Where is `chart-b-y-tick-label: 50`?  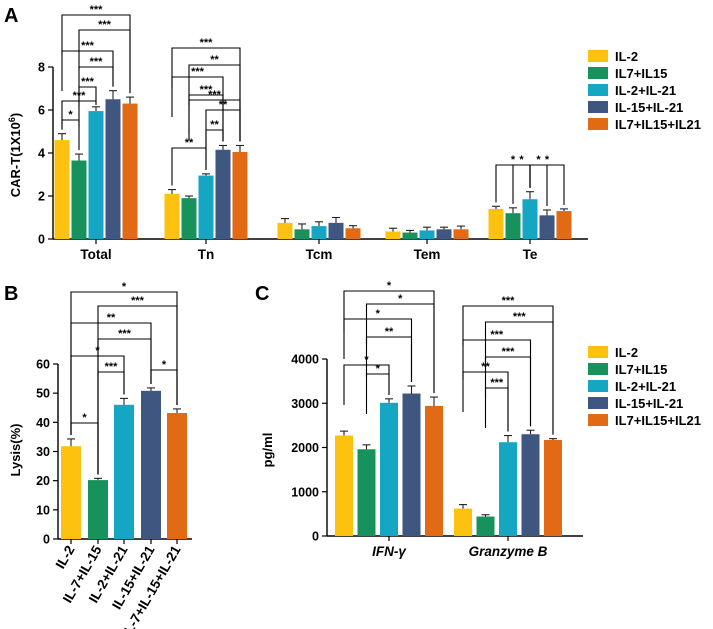 chart-b-y-tick-label: 50 is located at coordinates (43, 394).